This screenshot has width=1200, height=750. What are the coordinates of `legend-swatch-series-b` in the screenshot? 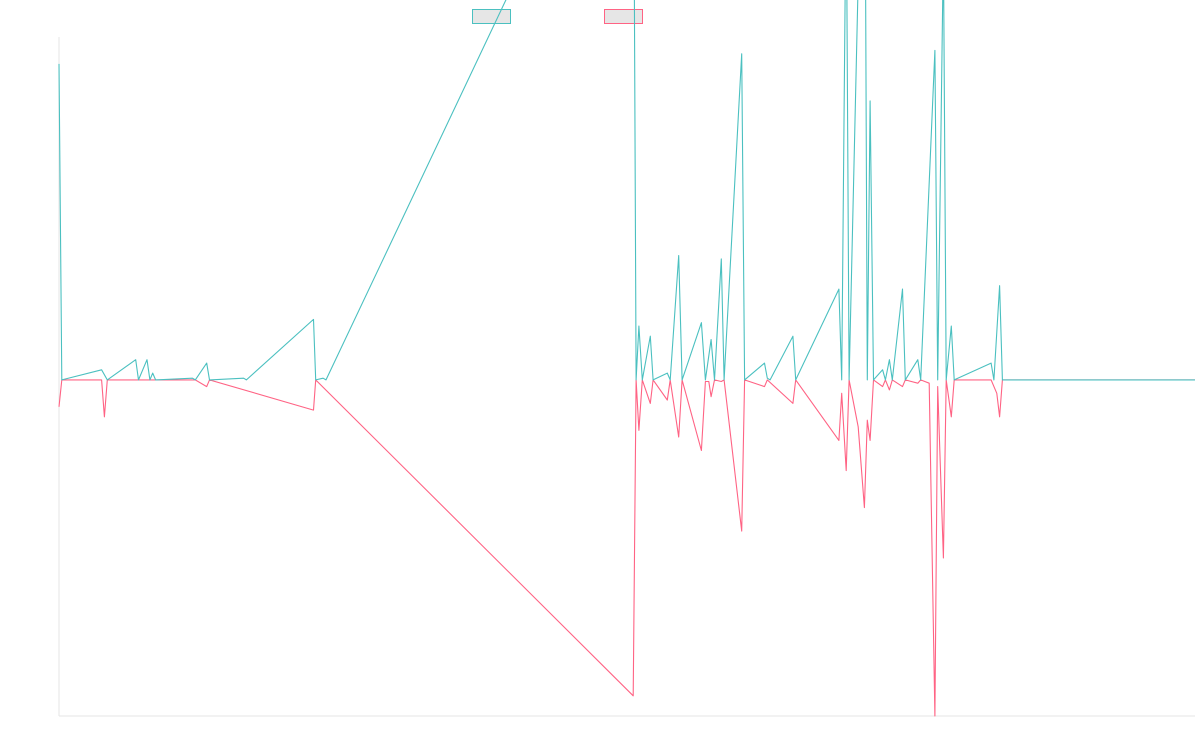 It's located at (623, 16).